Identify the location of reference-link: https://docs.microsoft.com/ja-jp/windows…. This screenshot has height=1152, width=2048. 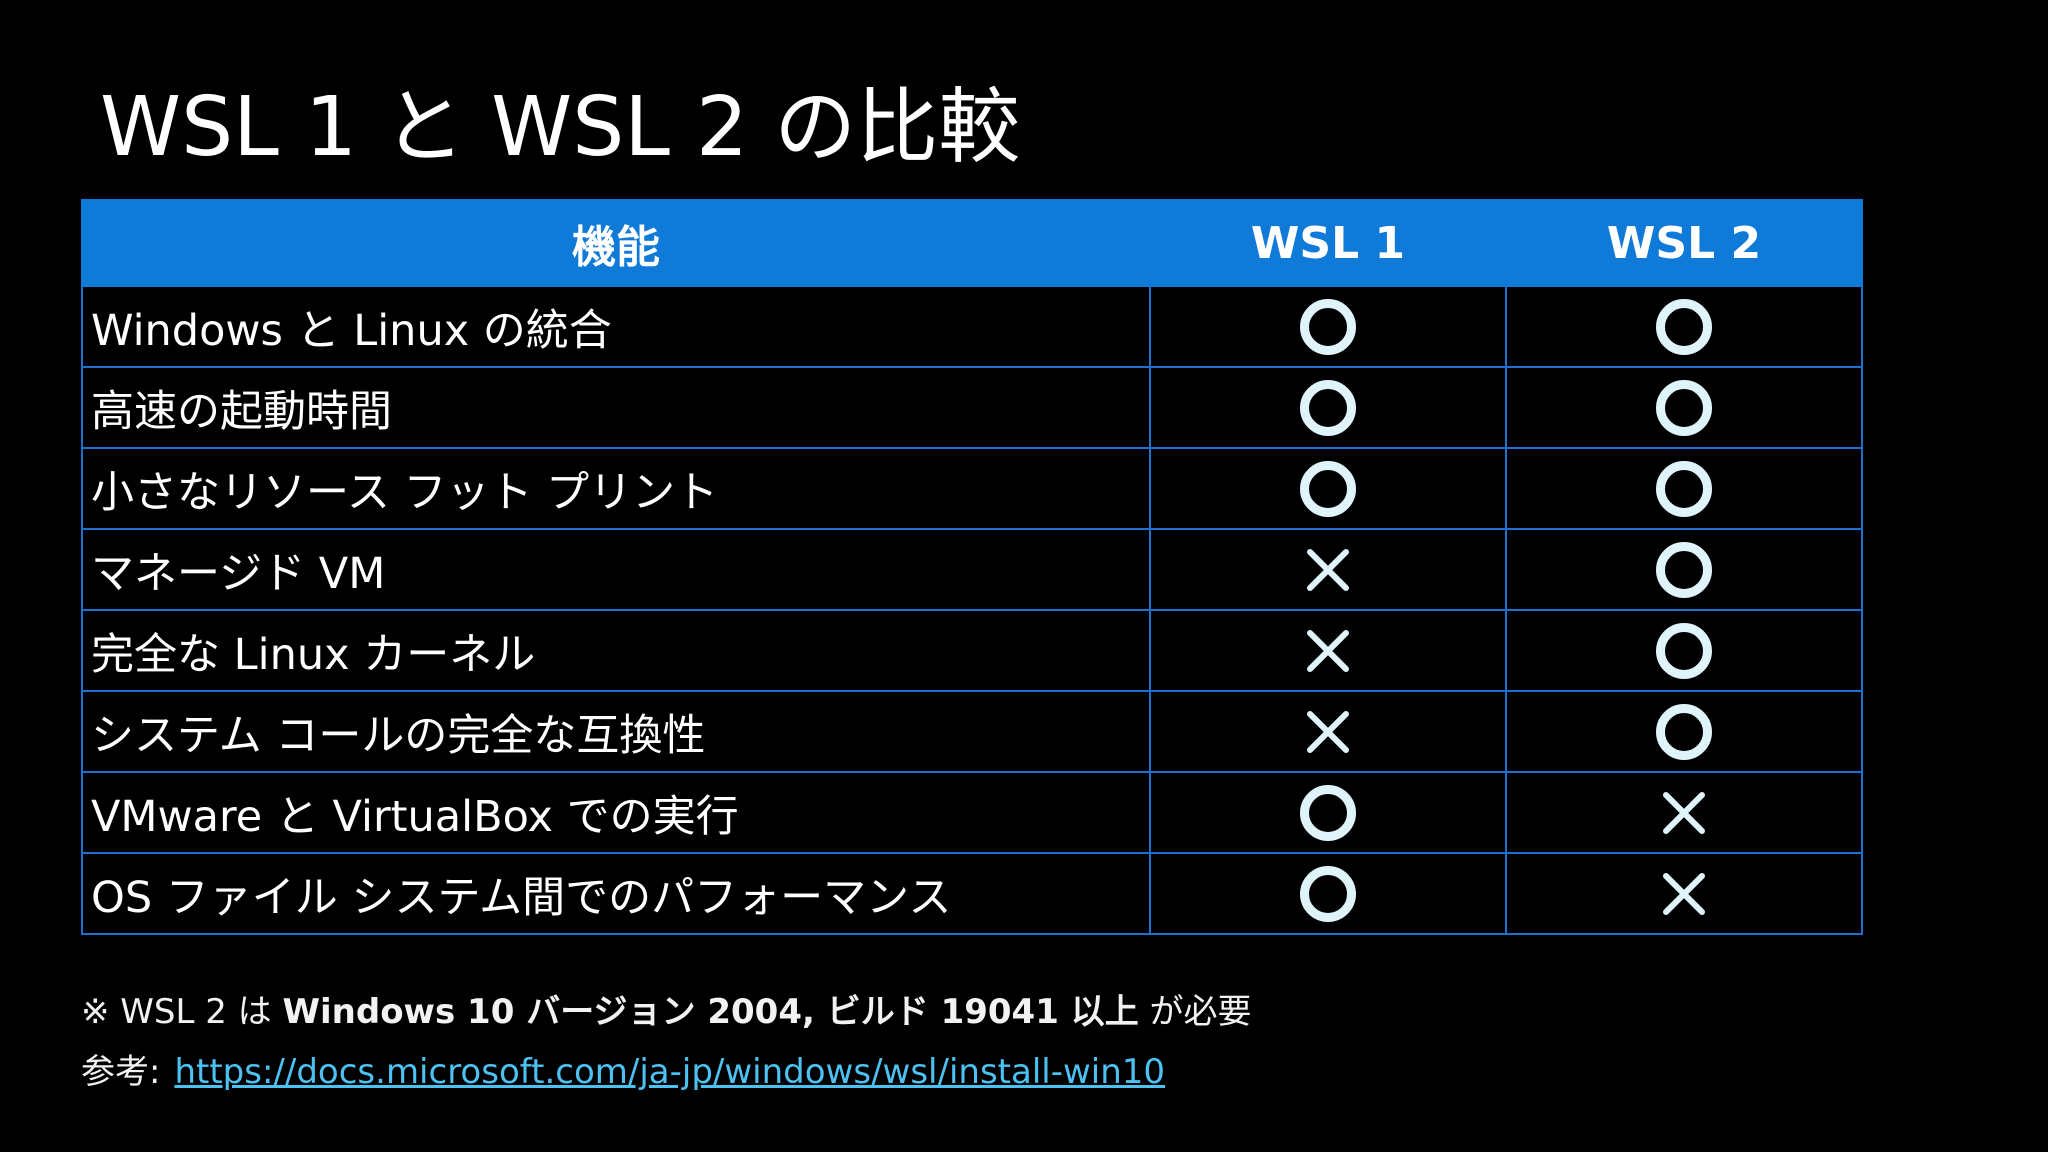
(670, 1072).